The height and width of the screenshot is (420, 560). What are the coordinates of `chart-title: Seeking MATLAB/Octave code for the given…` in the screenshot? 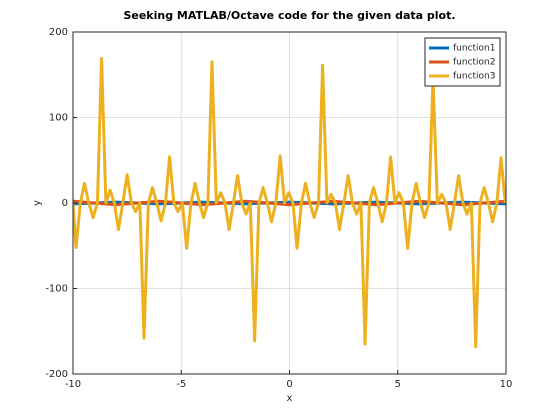 It's located at (289, 15).